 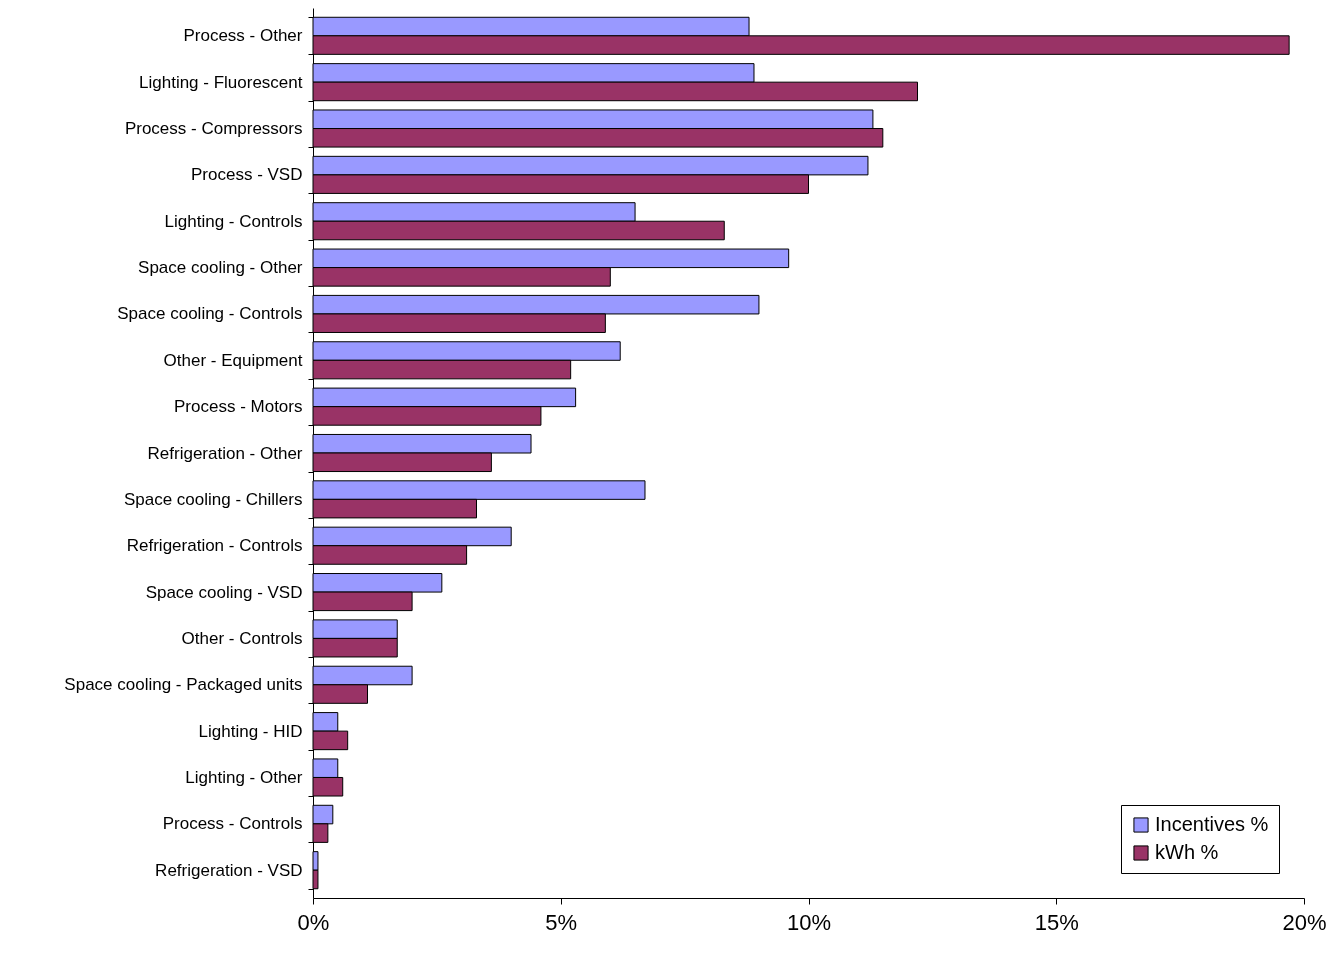 I want to click on y-tick-label: Space cooling - Packaged units, so click(x=183, y=685).